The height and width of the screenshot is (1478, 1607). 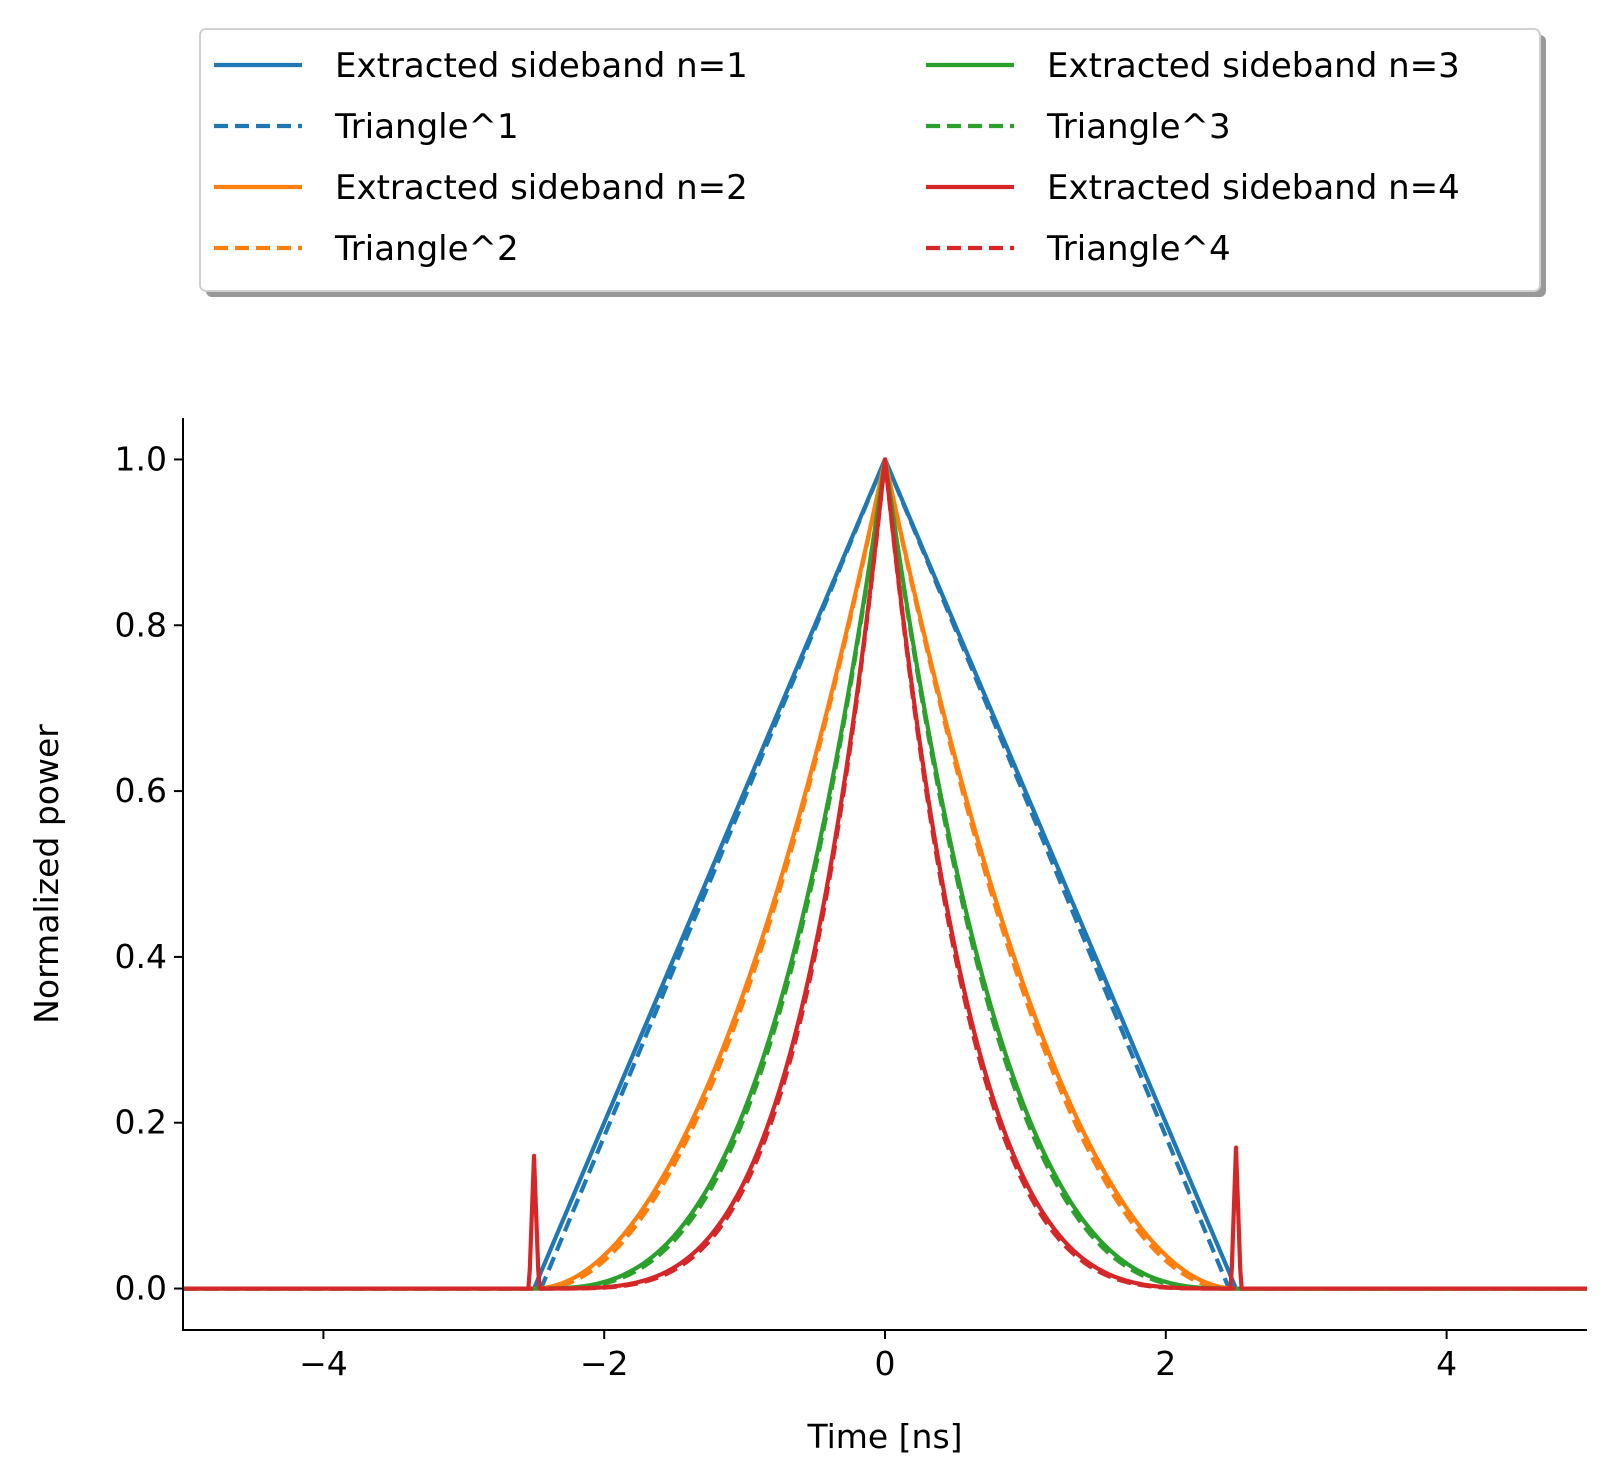 I want to click on y-tick-label: 0.6, so click(x=141, y=790).